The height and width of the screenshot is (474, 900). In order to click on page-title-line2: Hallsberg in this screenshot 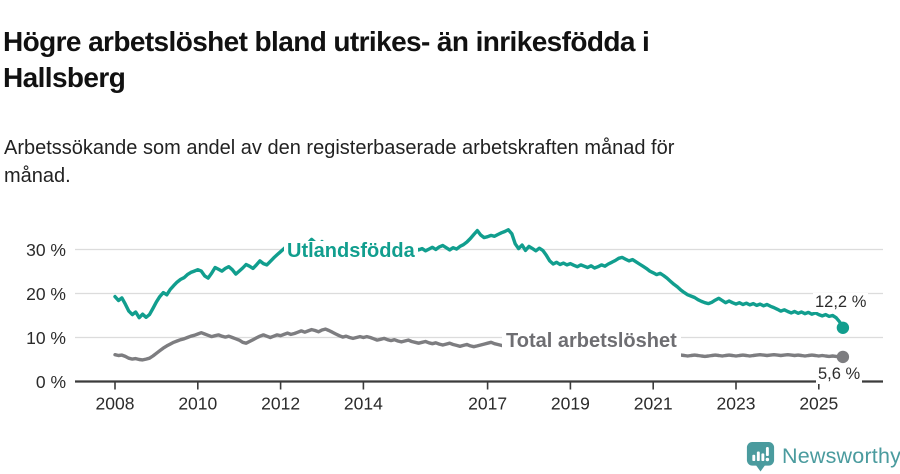, I will do `click(64, 77)`.